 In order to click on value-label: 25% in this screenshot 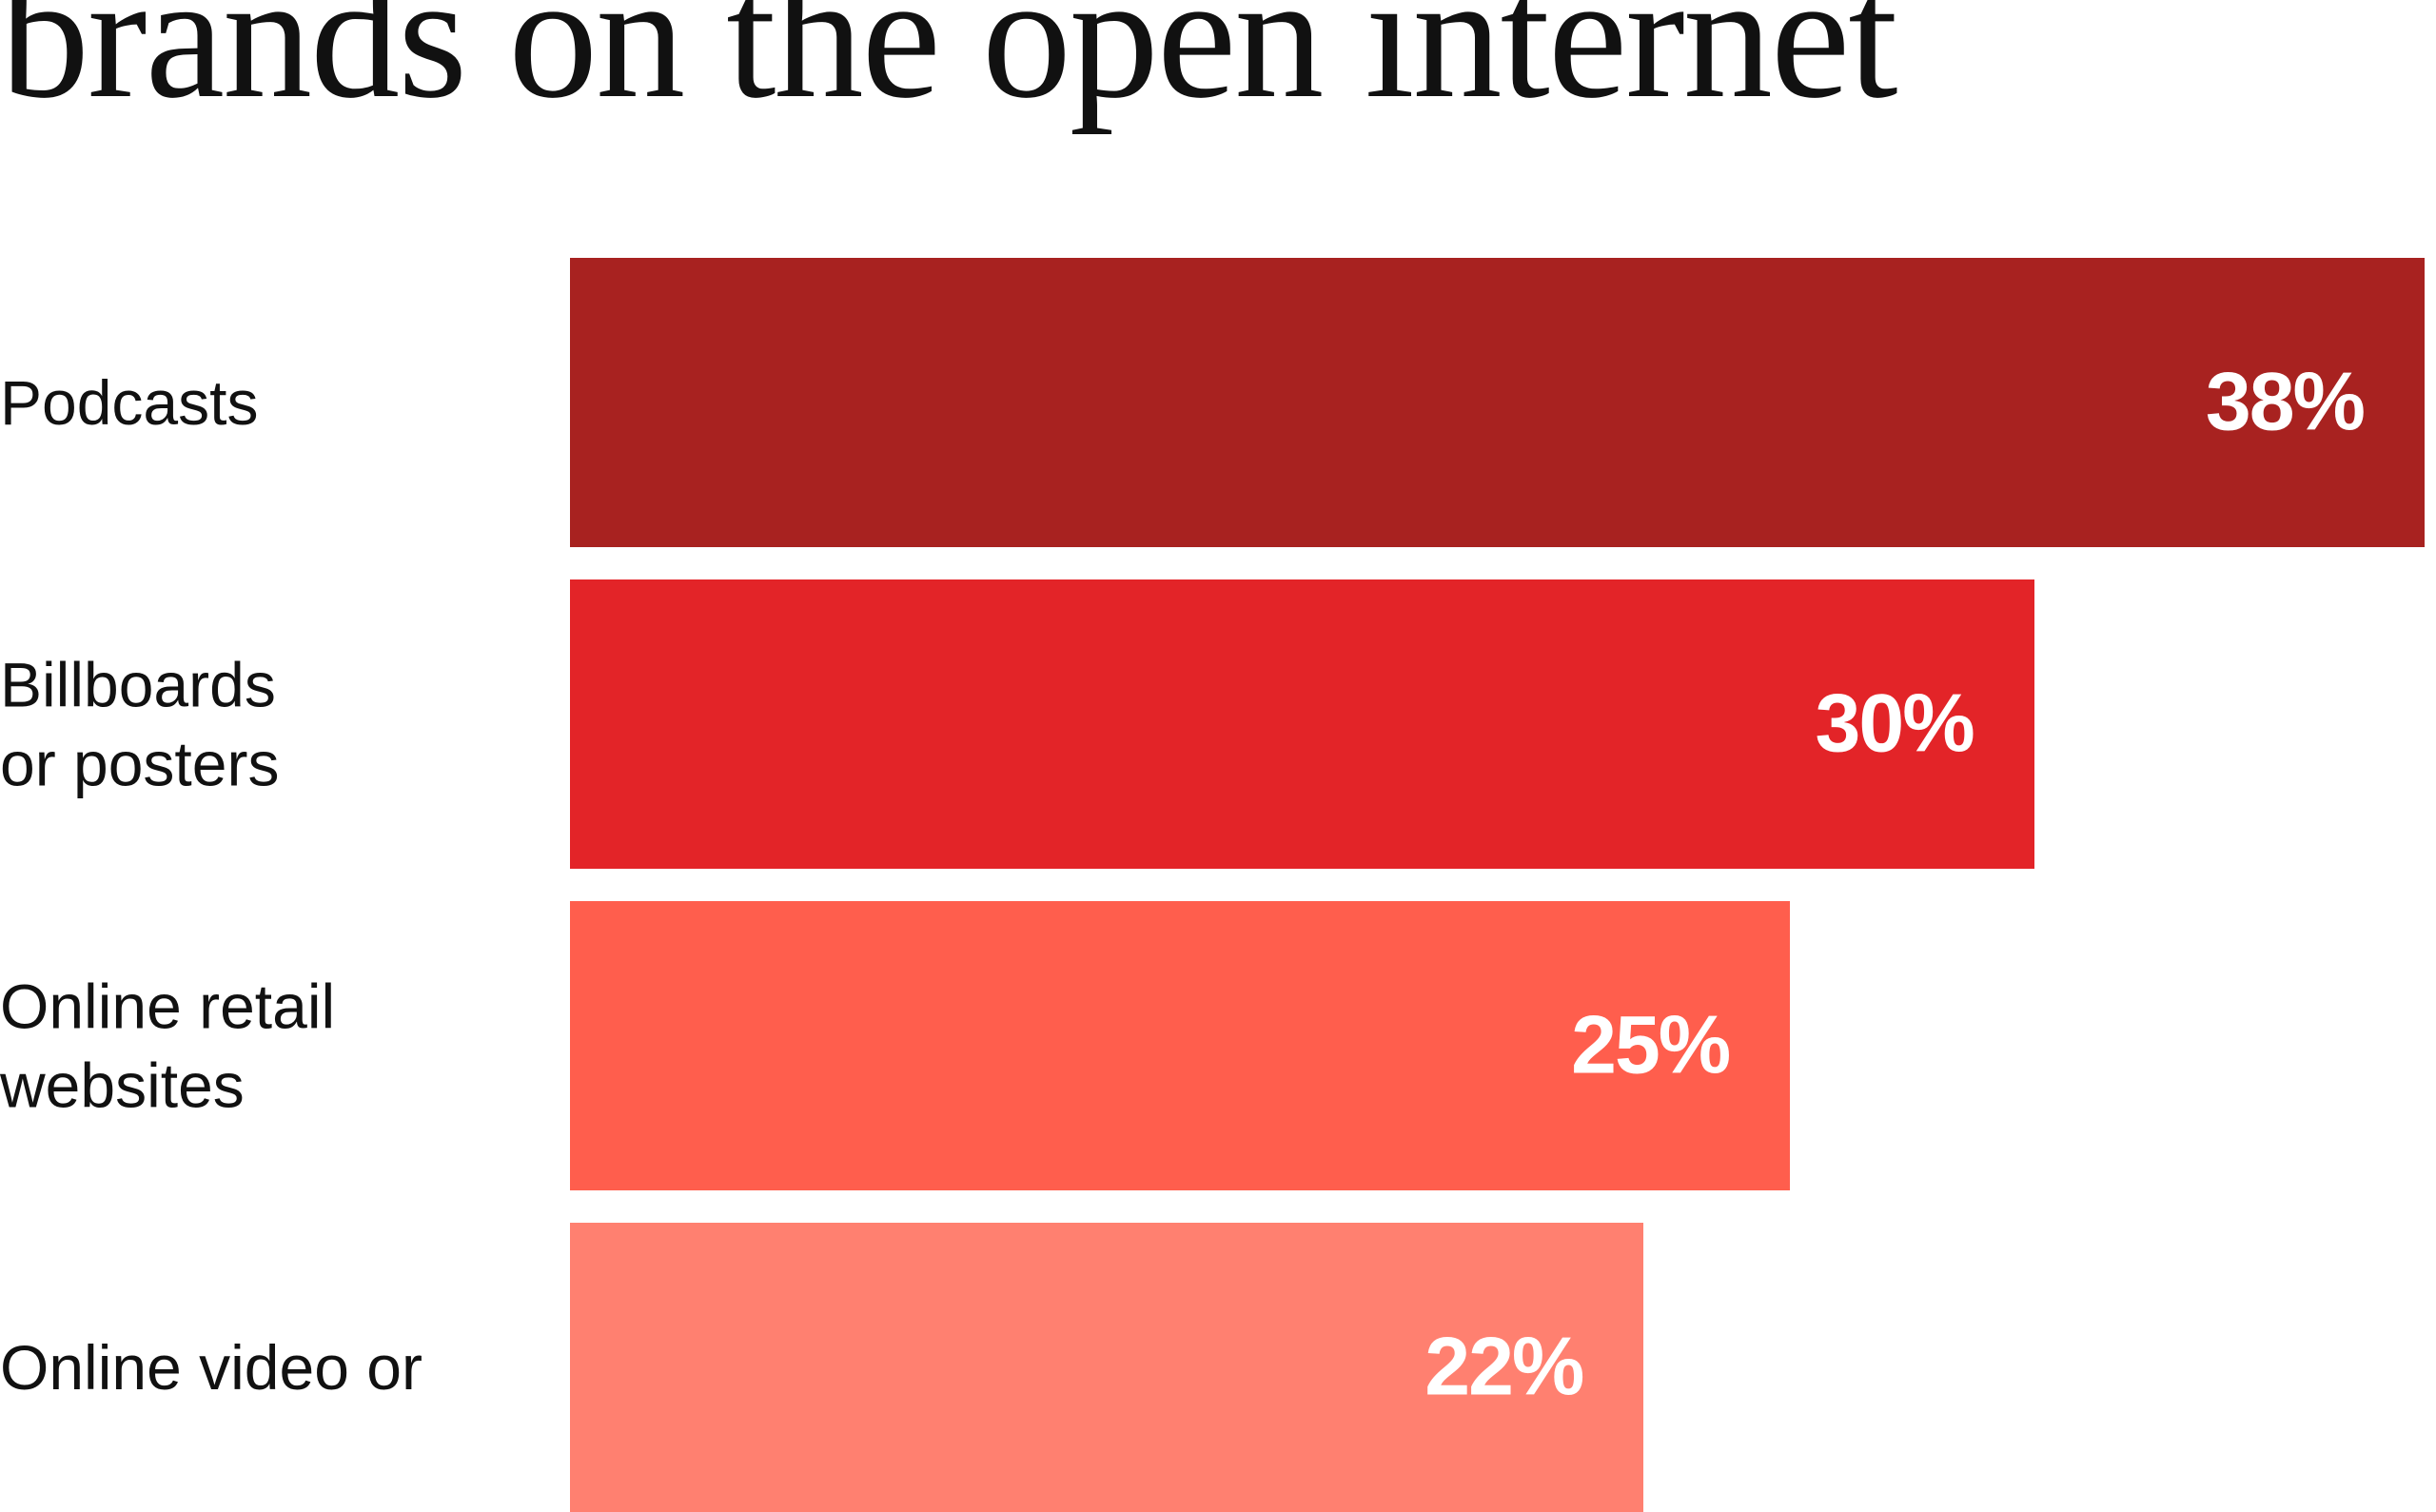, I will do `click(1651, 1045)`.